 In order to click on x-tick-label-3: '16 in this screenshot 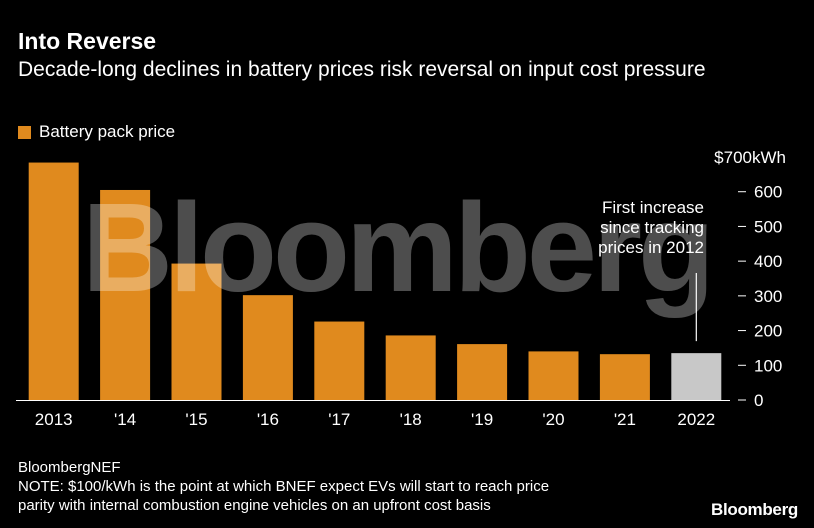, I will do `click(268, 419)`.